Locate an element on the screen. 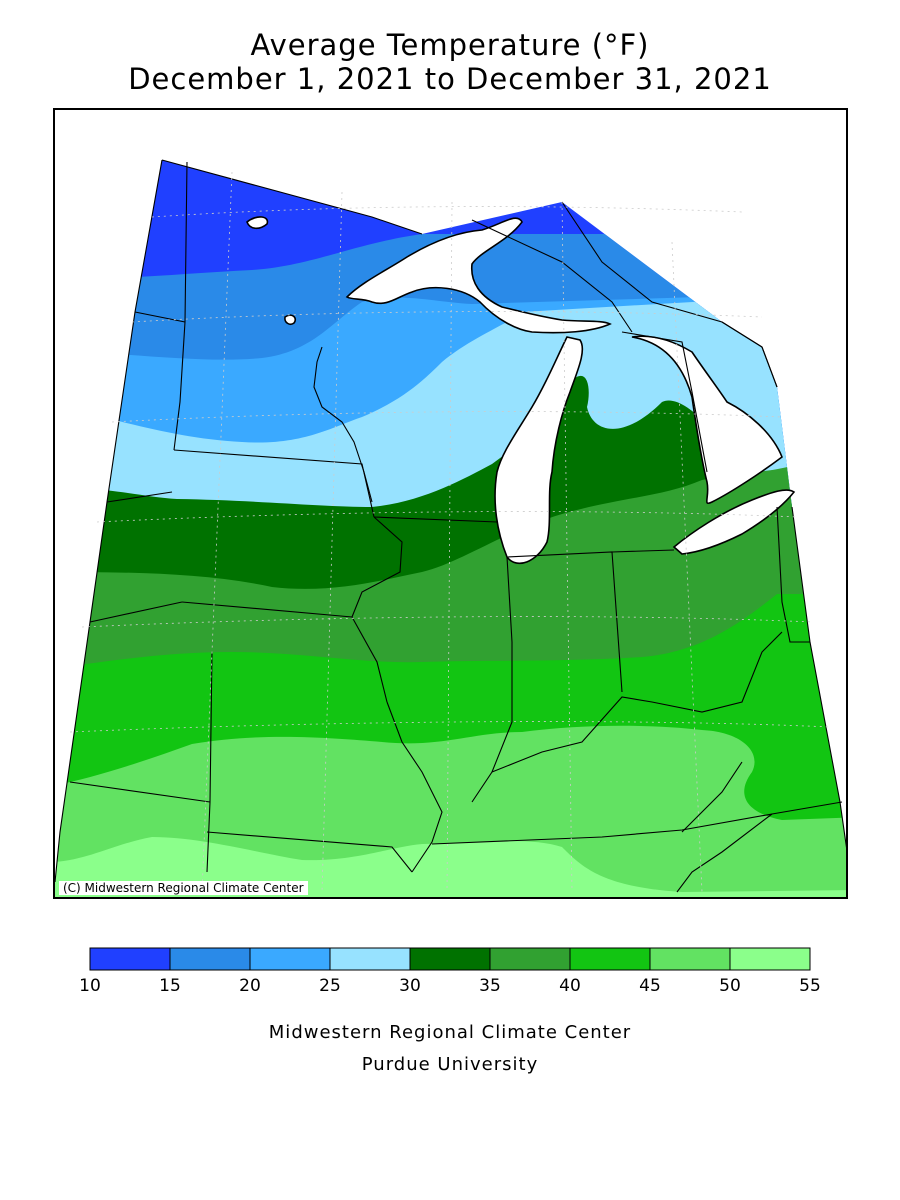 The image size is (900, 1200). map-copyright: (C) Midwestern Regional Climate Center is located at coordinates (183, 888).